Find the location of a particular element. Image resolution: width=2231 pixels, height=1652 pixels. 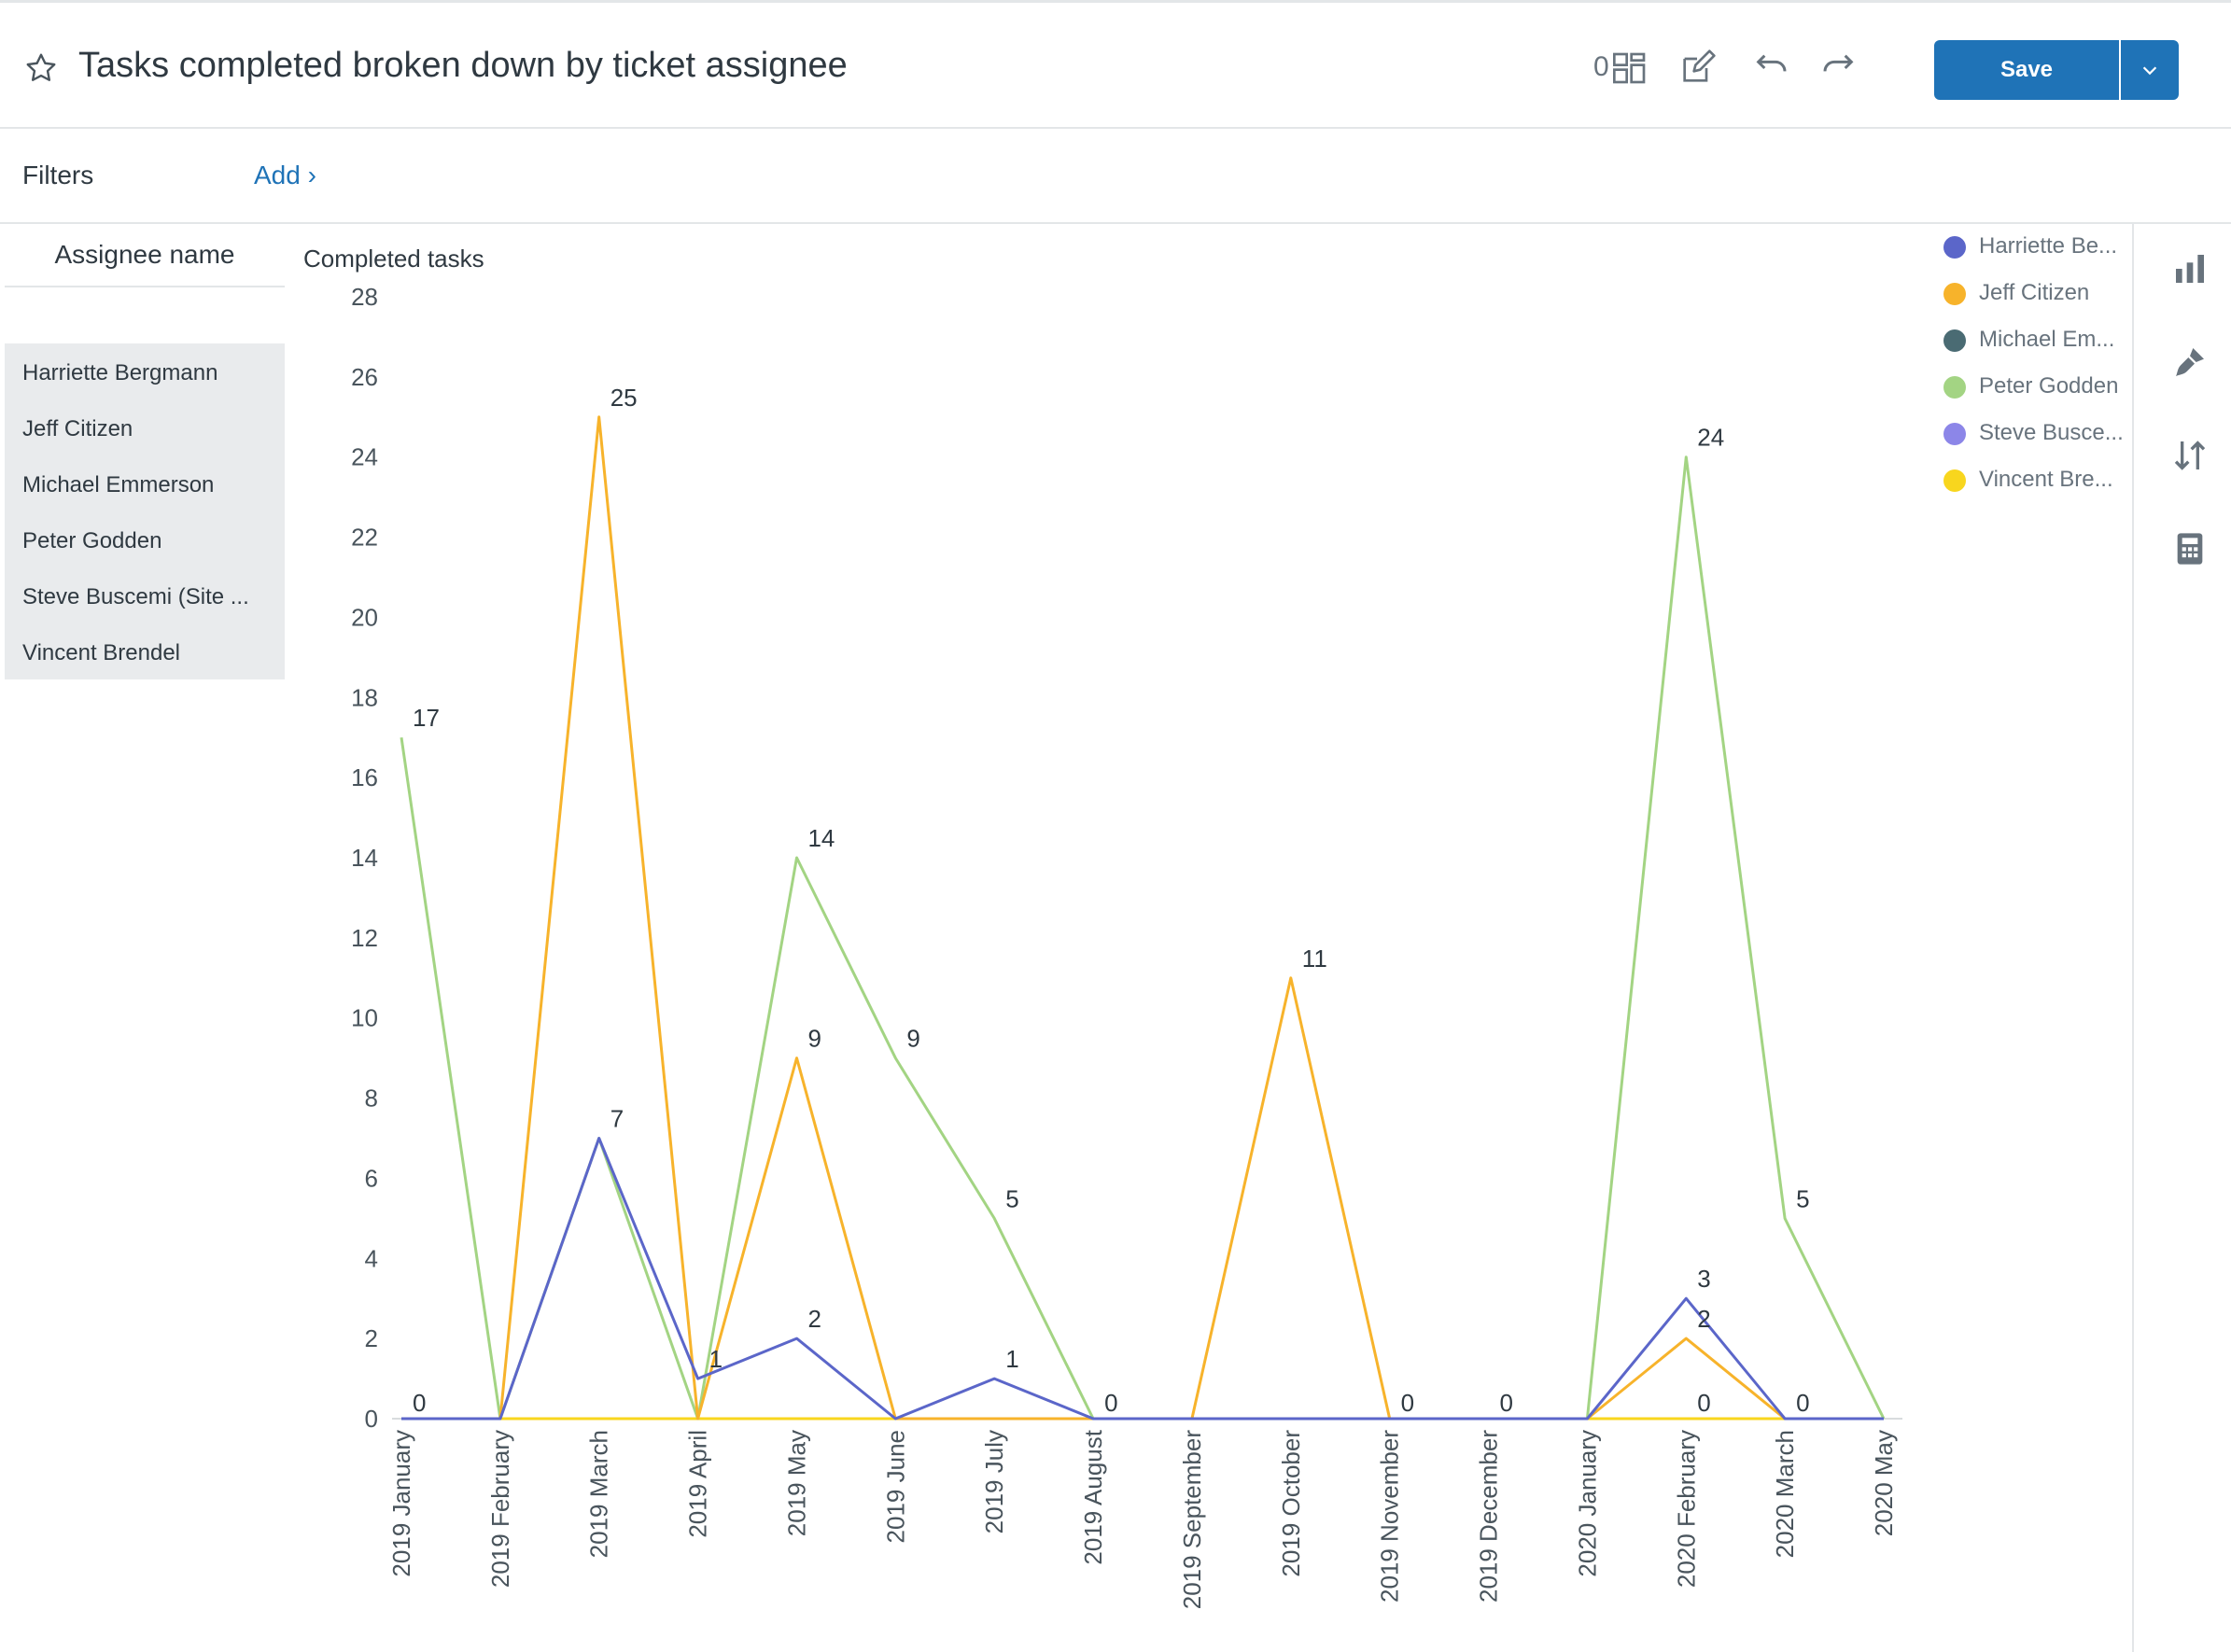

data-label: 3 is located at coordinates (1704, 1279).